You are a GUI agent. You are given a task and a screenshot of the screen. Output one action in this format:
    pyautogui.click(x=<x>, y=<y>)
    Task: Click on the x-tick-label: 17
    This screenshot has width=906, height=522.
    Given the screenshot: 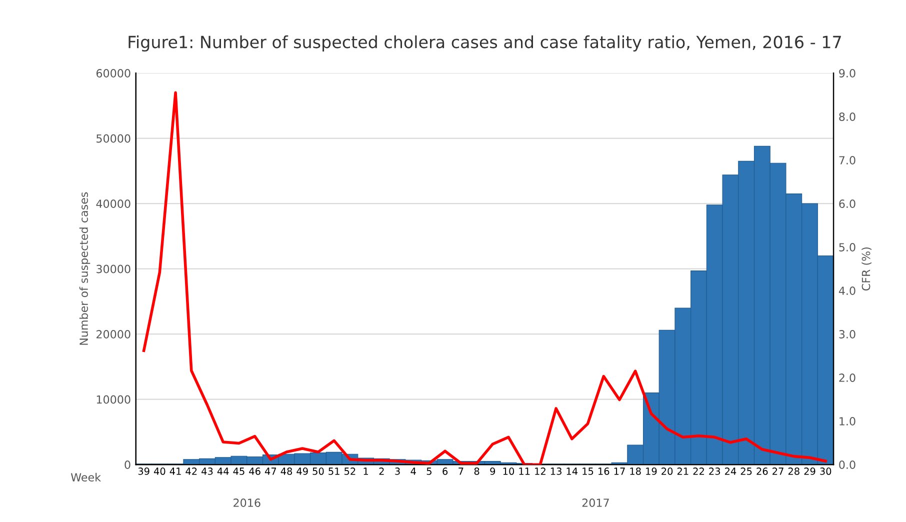 What is the action you would take?
    pyautogui.click(x=619, y=471)
    